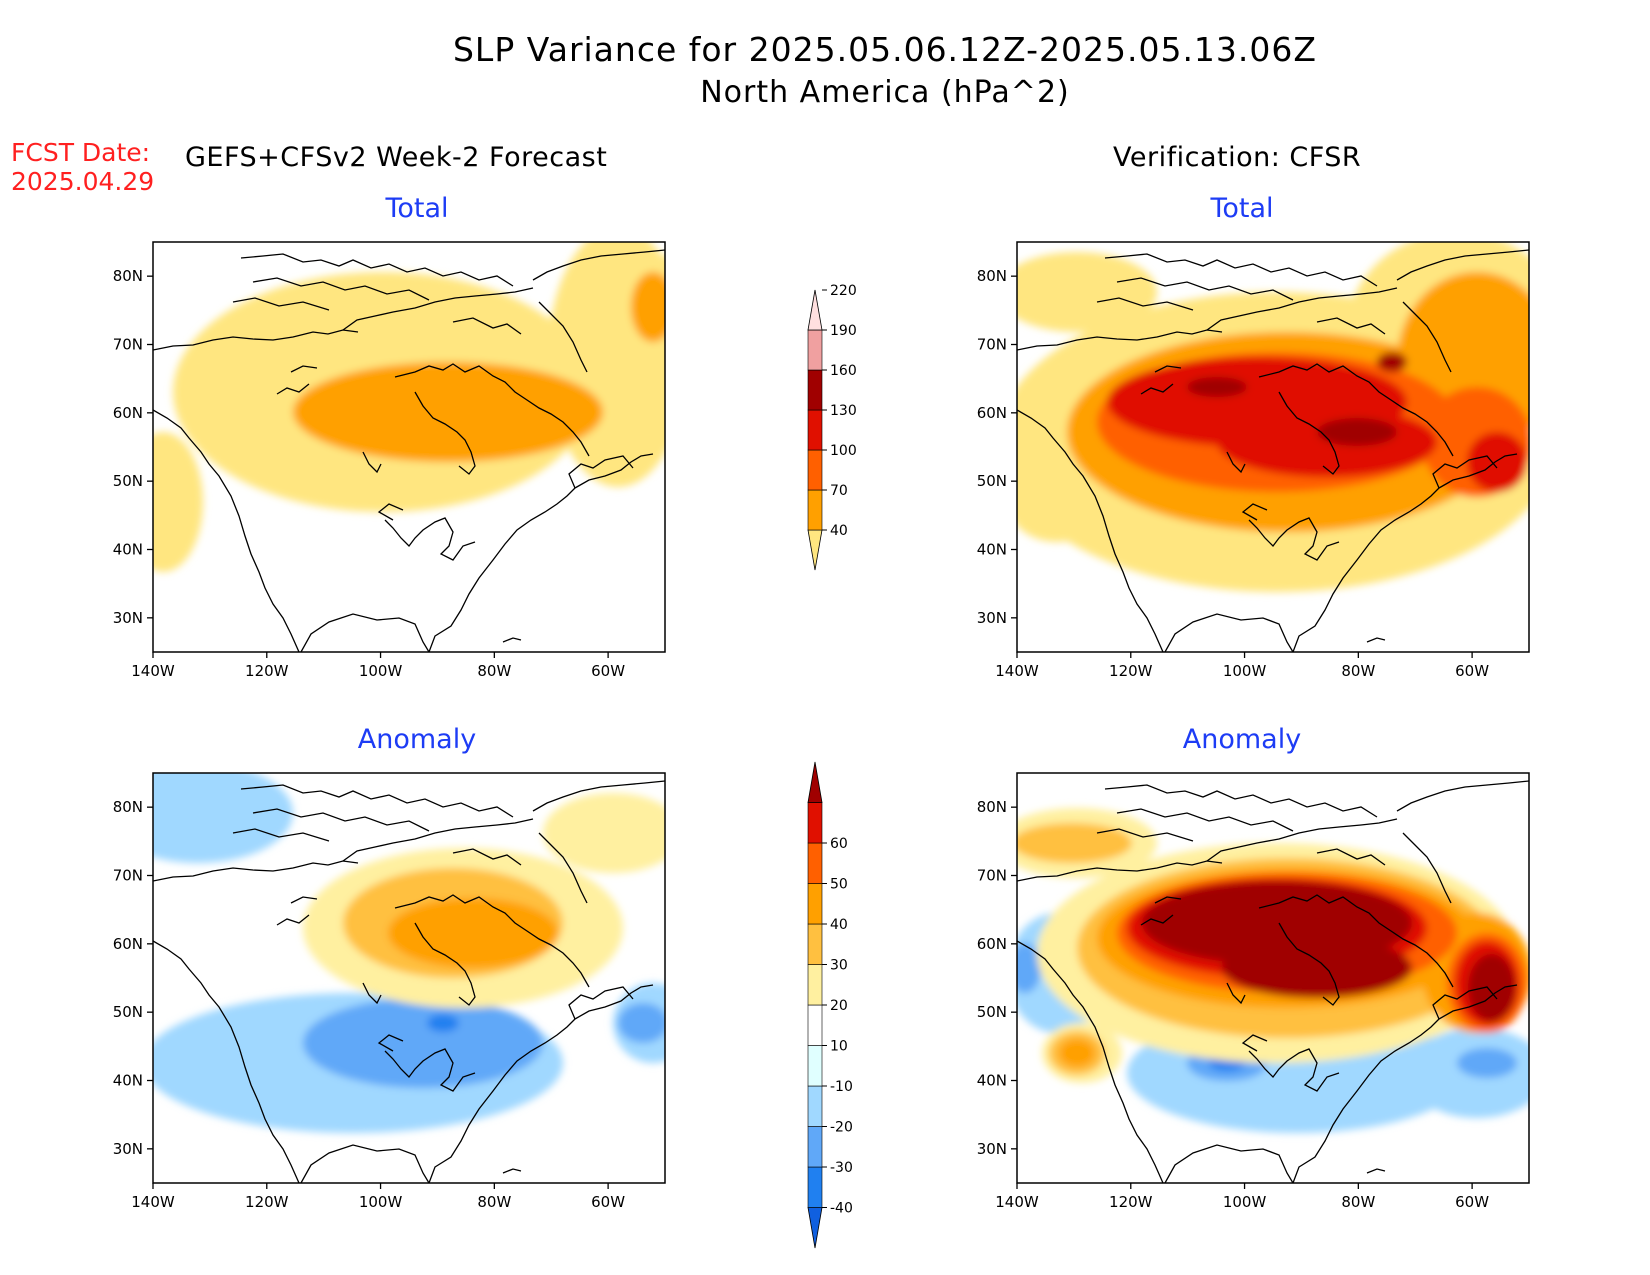  I want to click on map-panel-verification-total: 140W 120W 100W 80W 60W 80N 70N 60N 50N 40N 30N, so click(1253, 460).